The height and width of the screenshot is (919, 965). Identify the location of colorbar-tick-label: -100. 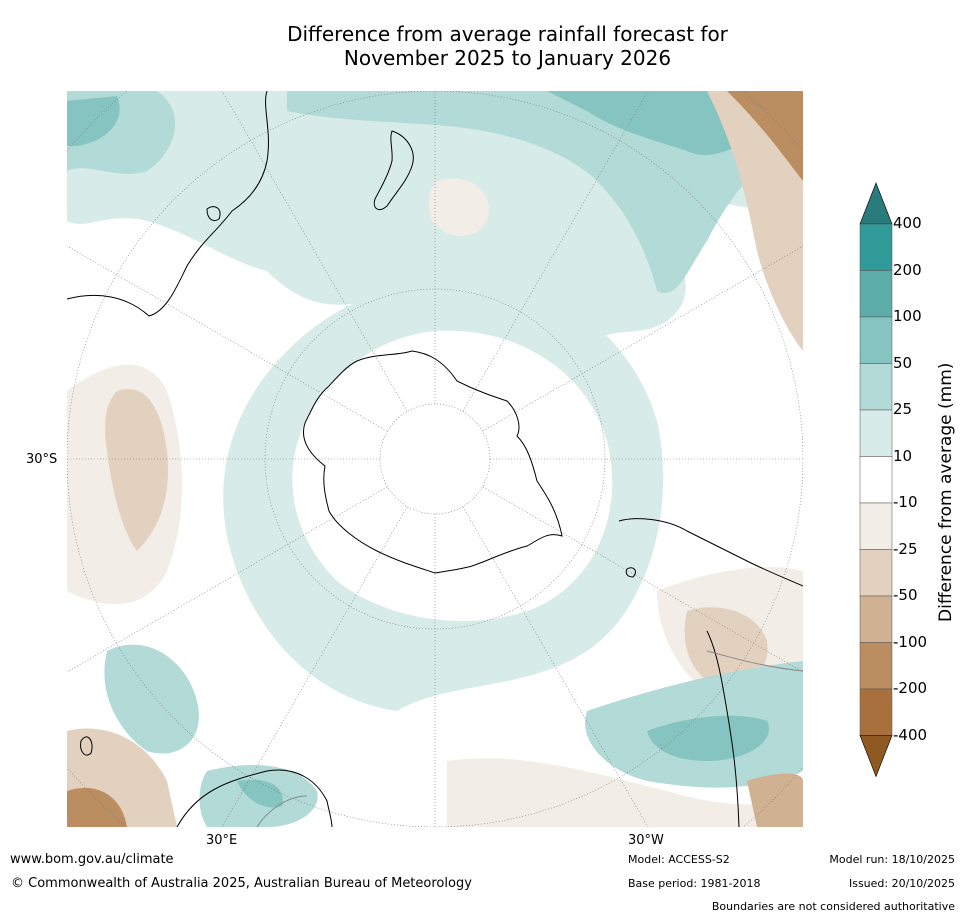
(910, 641).